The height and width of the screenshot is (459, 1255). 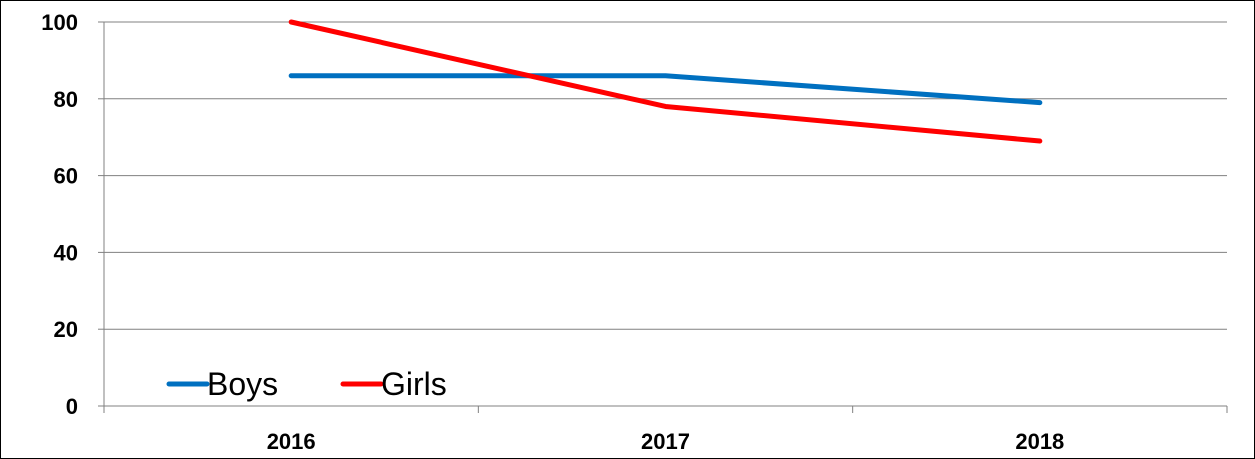 I want to click on y-tick-label-20: 20, so click(x=66, y=329).